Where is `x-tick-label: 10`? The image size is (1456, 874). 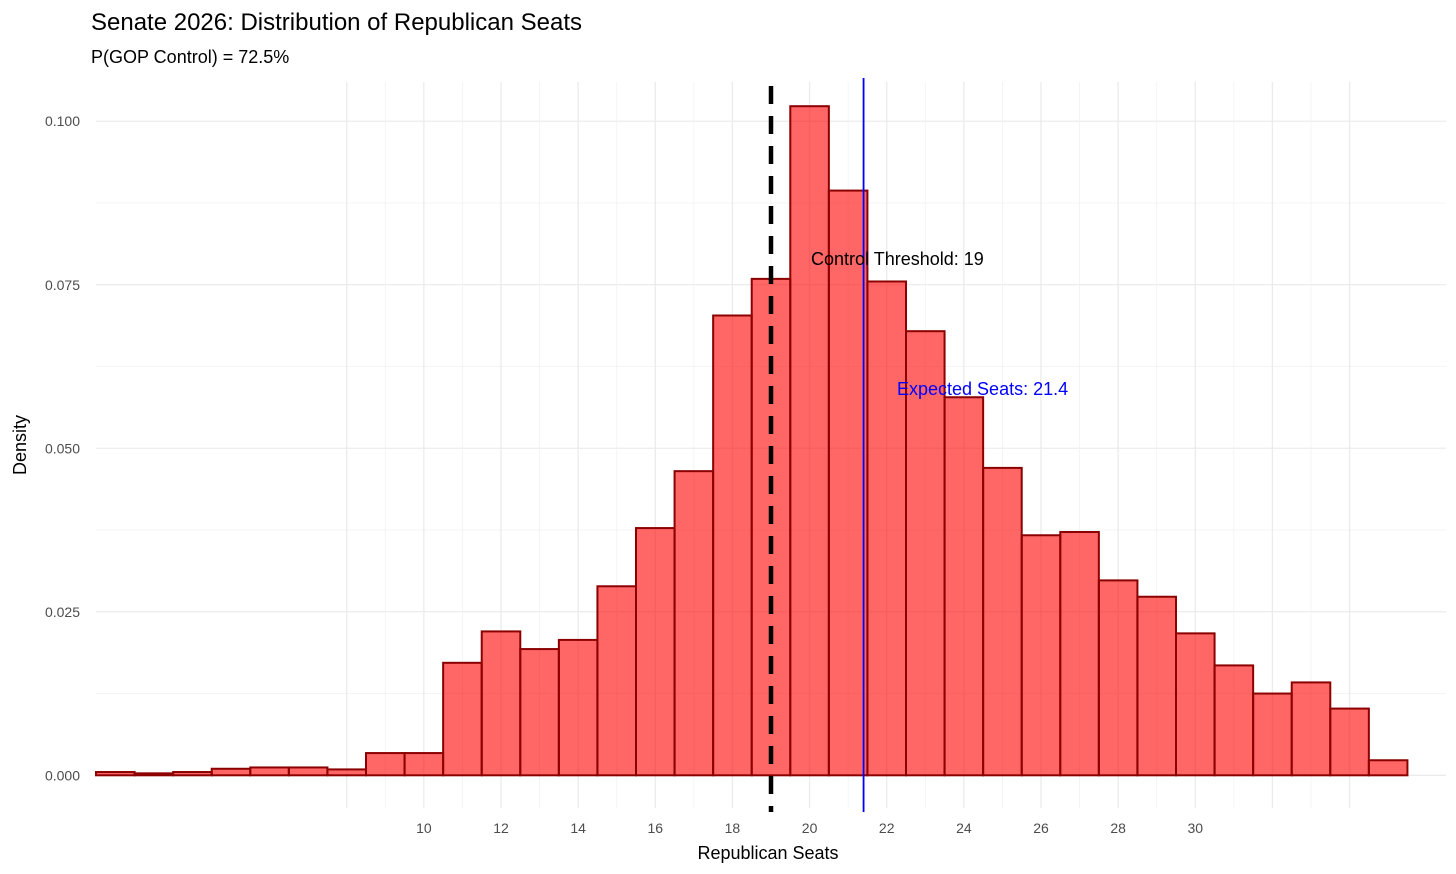 x-tick-label: 10 is located at coordinates (424, 828).